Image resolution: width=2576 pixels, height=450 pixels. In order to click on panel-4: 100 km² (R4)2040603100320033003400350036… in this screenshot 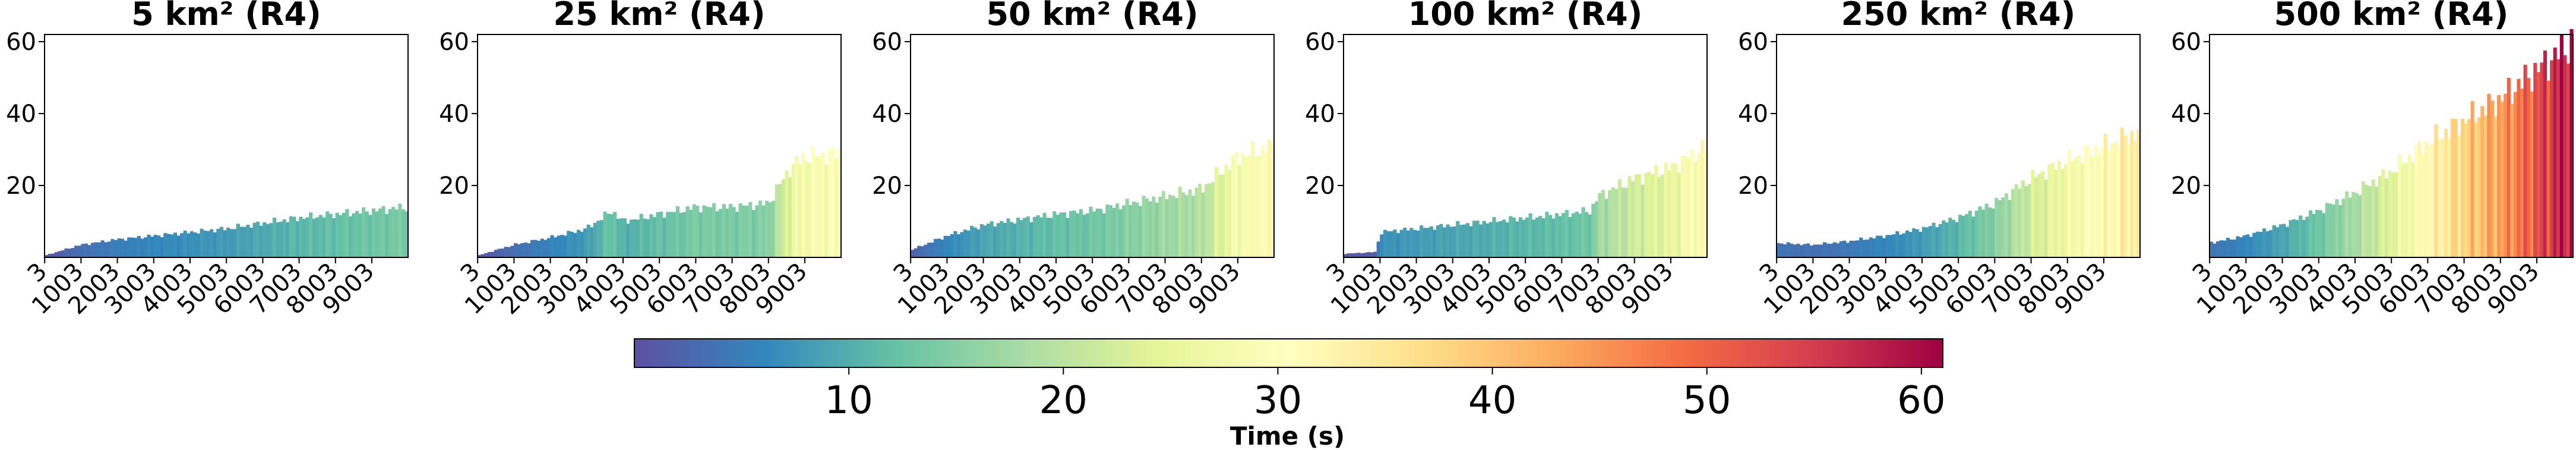, I will do `click(1506, 160)`.